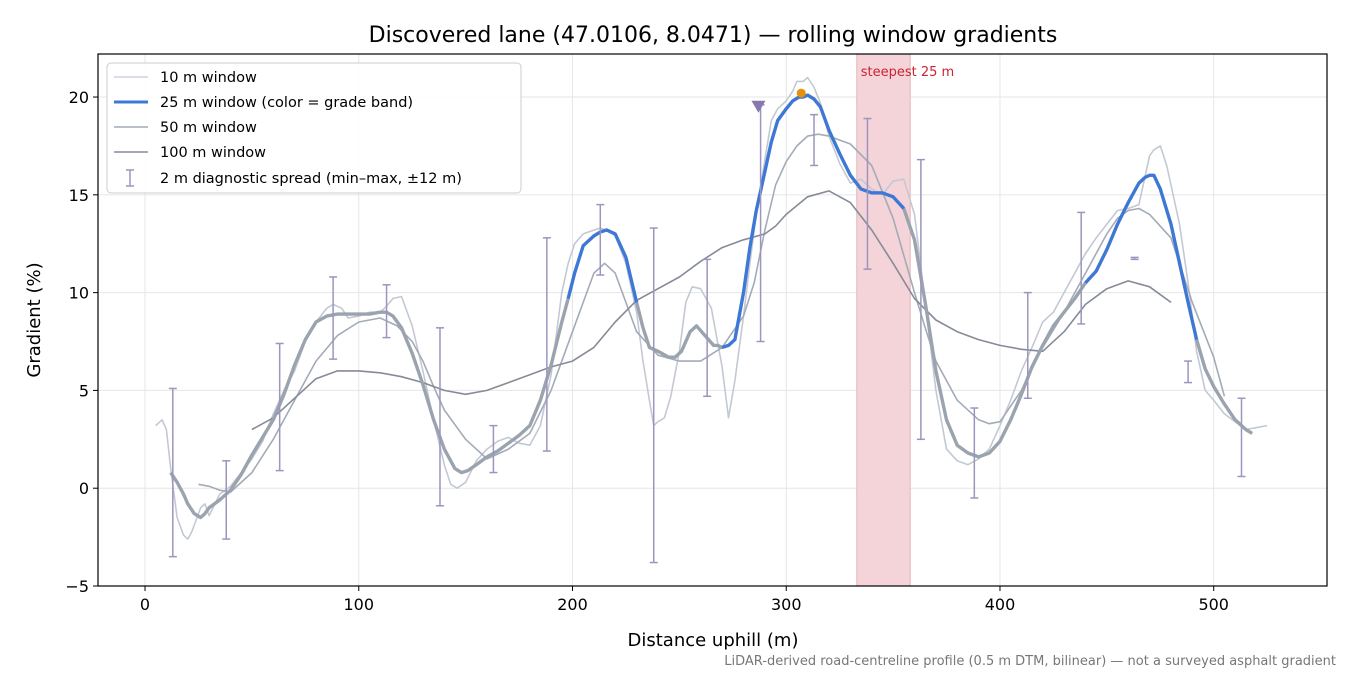  What do you see at coordinates (311, 179) in the screenshot?
I see `legend-label-spread: 2 m diagnostic spread (min–max, ±12 m)` at bounding box center [311, 179].